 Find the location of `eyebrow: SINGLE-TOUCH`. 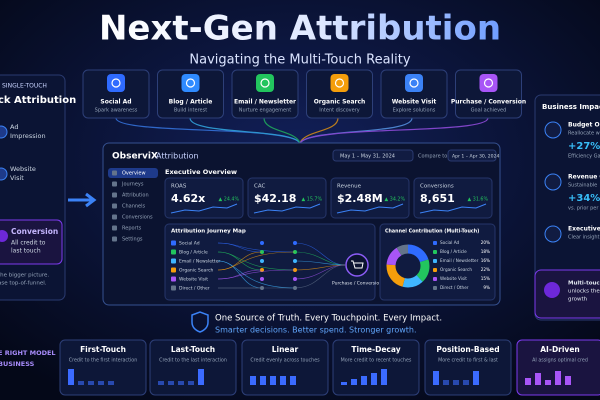

eyebrow: SINGLE-TOUCH is located at coordinates (24, 86).